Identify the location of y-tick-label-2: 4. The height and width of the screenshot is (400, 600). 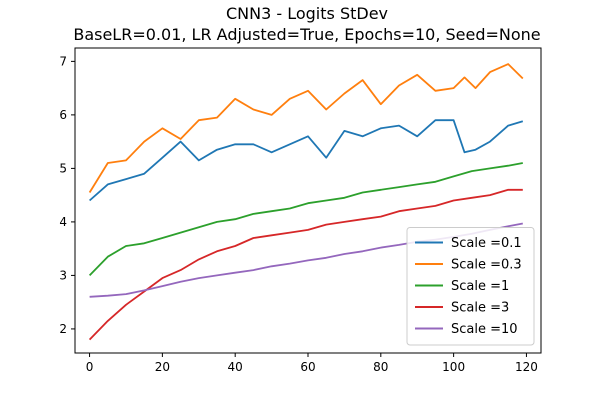
(63, 222).